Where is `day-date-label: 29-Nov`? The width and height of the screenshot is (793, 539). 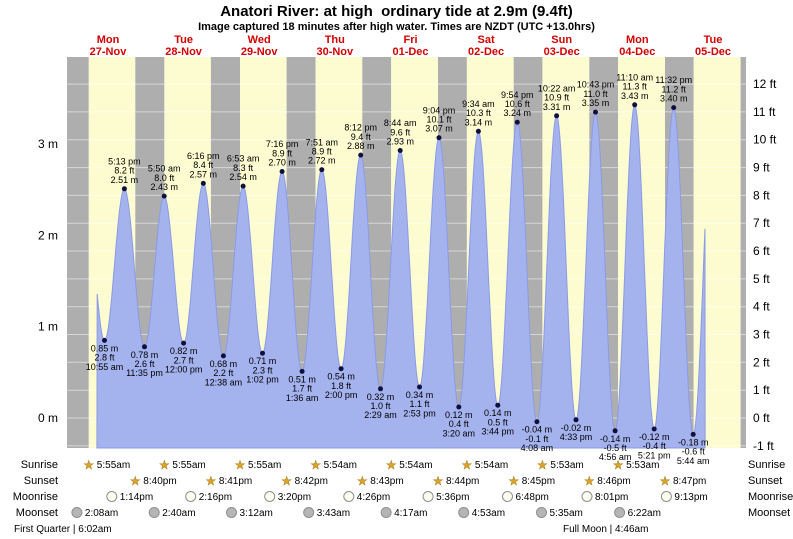
day-date-label: 29-Nov is located at coordinates (260, 52).